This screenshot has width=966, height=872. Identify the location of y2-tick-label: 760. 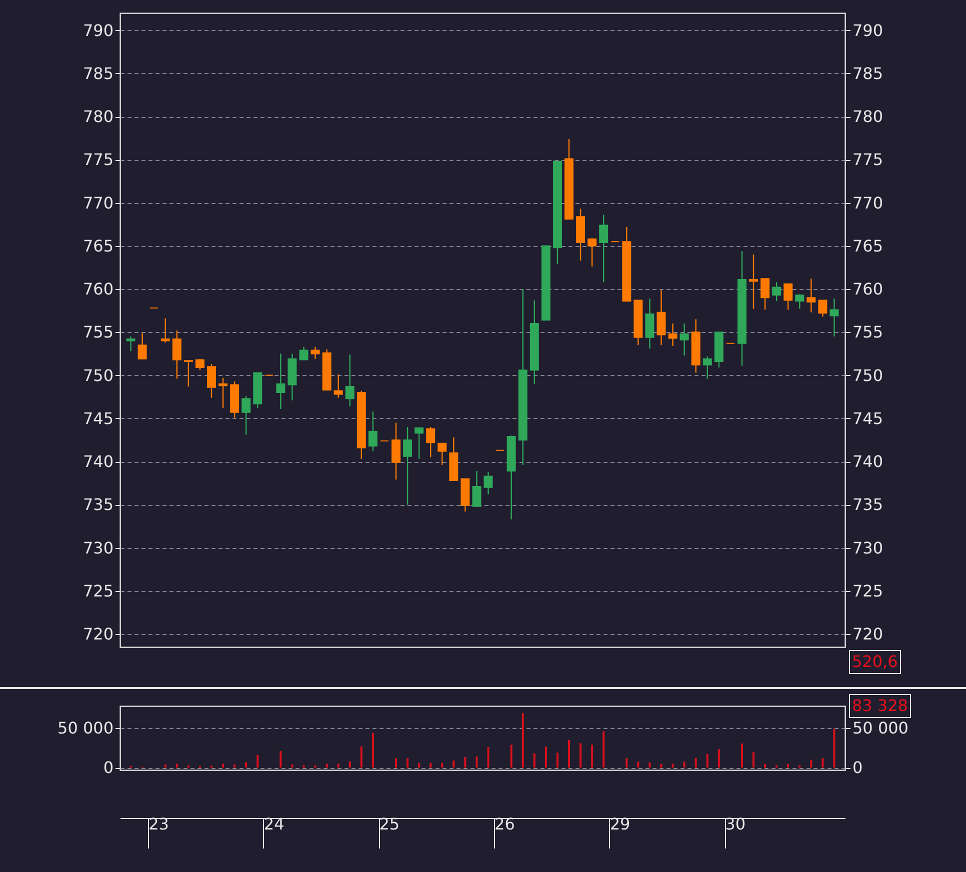
(868, 289).